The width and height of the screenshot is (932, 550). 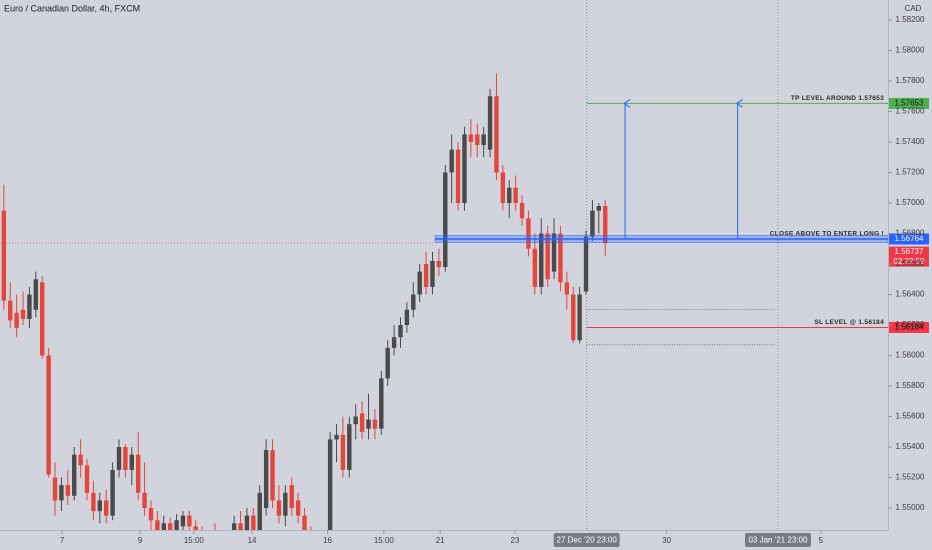 I want to click on last-price-value: 1.56737, so click(x=909, y=251).